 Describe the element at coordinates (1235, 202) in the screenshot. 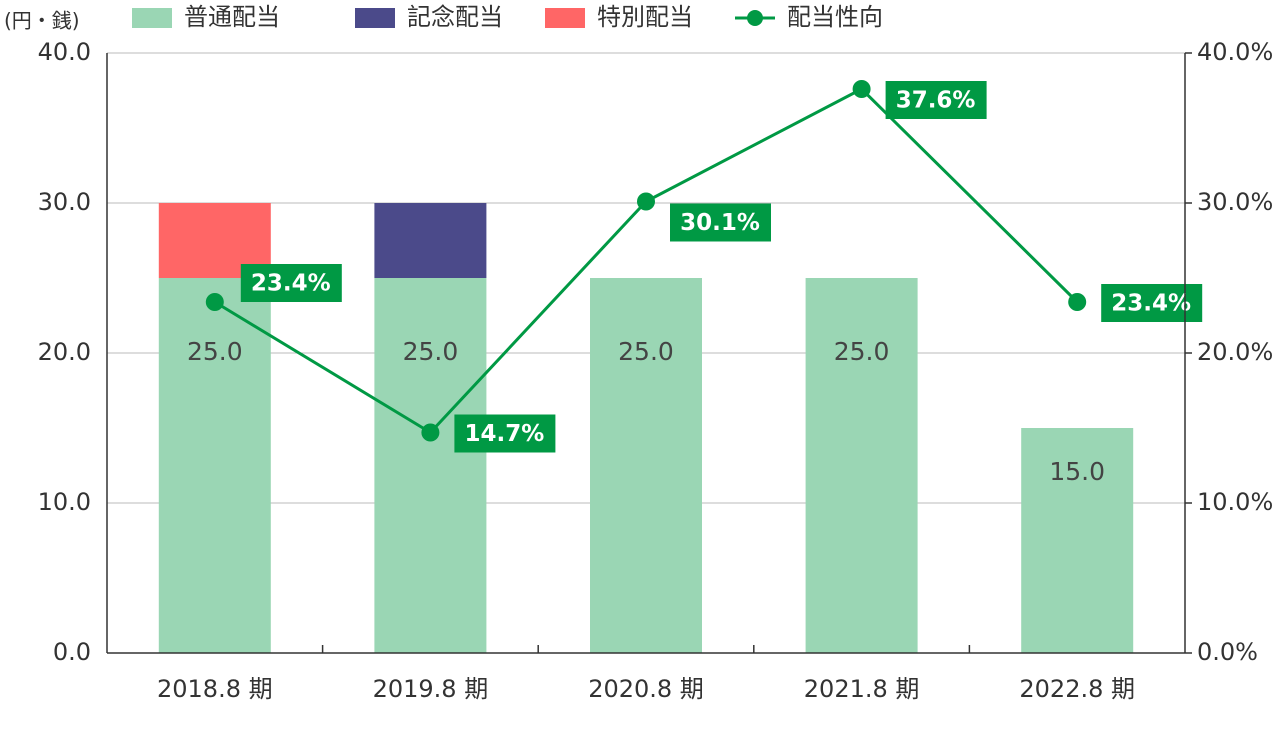

I see `y2-tick-label: 30.0%` at that location.